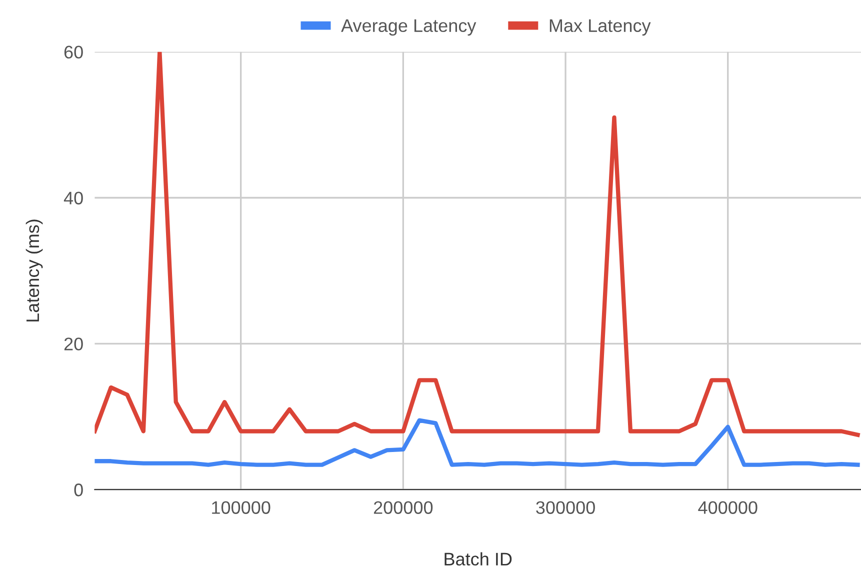  Describe the element at coordinates (34, 271) in the screenshot. I see `y-axis-title: Latency (ms)` at that location.